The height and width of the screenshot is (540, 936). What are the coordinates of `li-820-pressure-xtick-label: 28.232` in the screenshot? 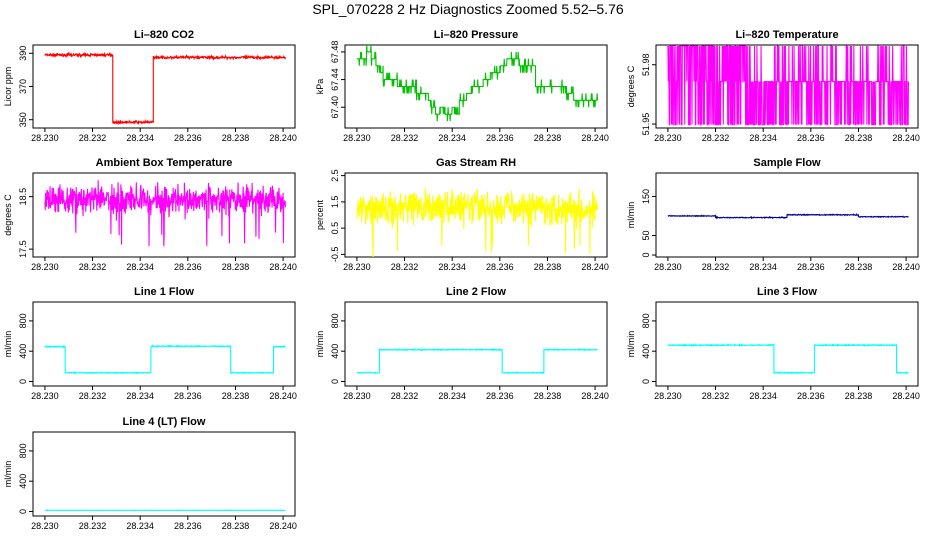 It's located at (405, 138).